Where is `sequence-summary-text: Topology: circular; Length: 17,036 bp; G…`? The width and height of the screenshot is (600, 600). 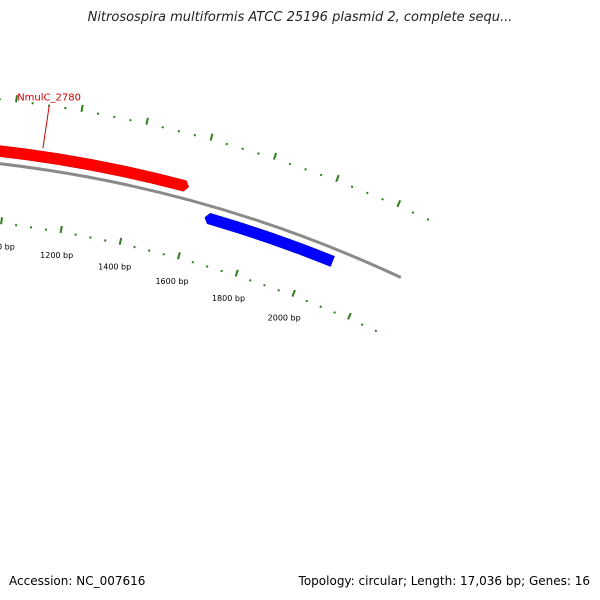 sequence-summary-text: Topology: circular; Length: 17,036 bp; G… is located at coordinates (444, 581).